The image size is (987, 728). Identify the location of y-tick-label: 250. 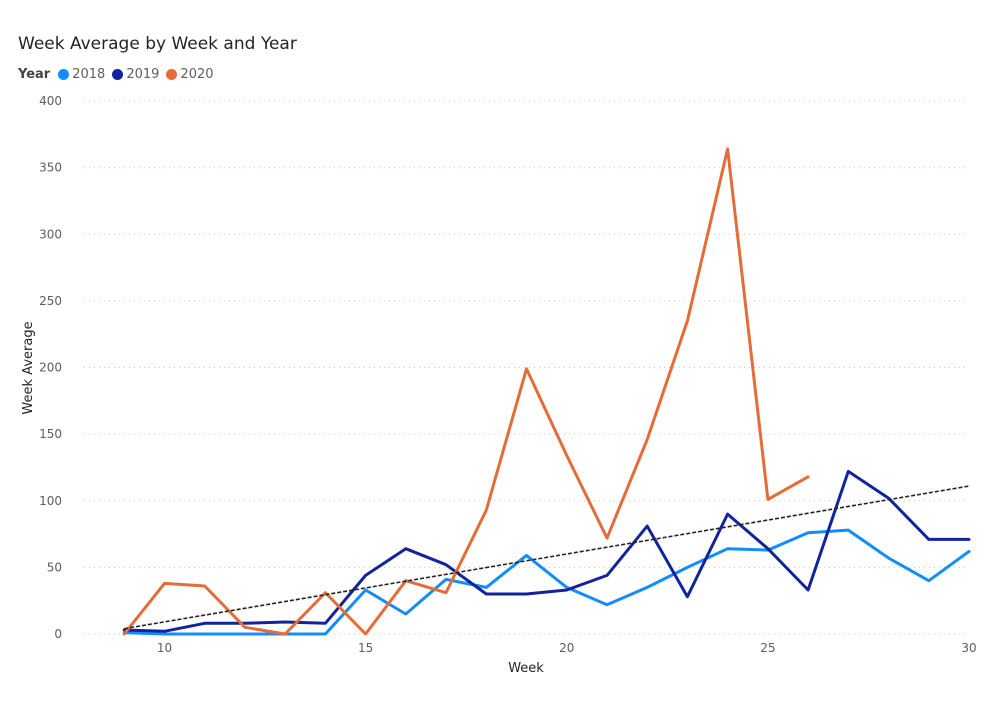
(50, 301).